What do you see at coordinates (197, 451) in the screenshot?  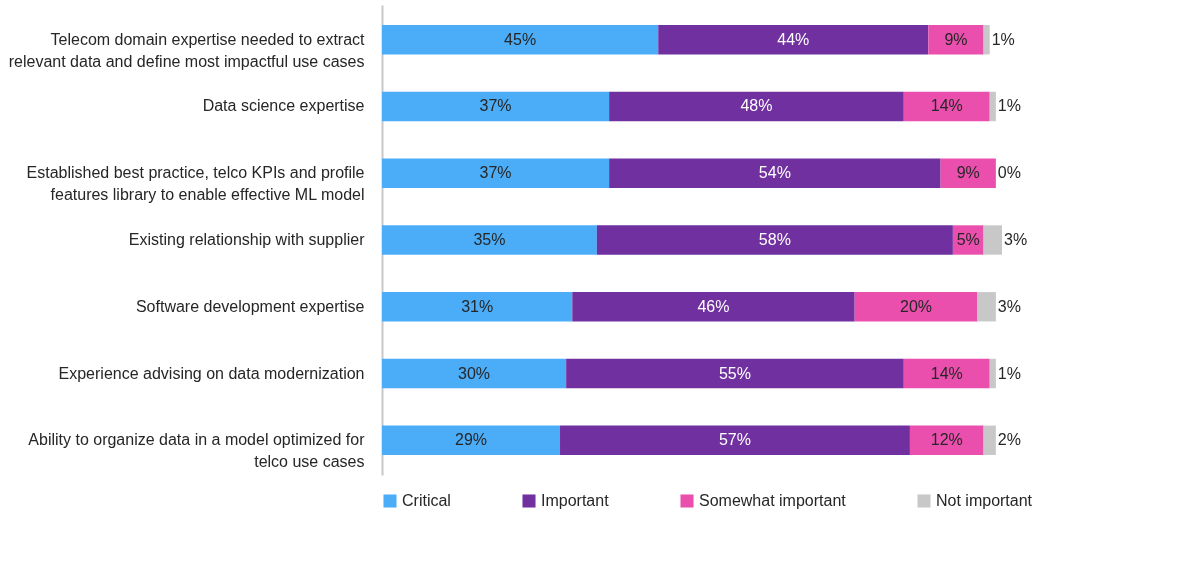 I see `y-tick-label: Ability to organize data in a model optimized for telco use cases` at bounding box center [197, 451].